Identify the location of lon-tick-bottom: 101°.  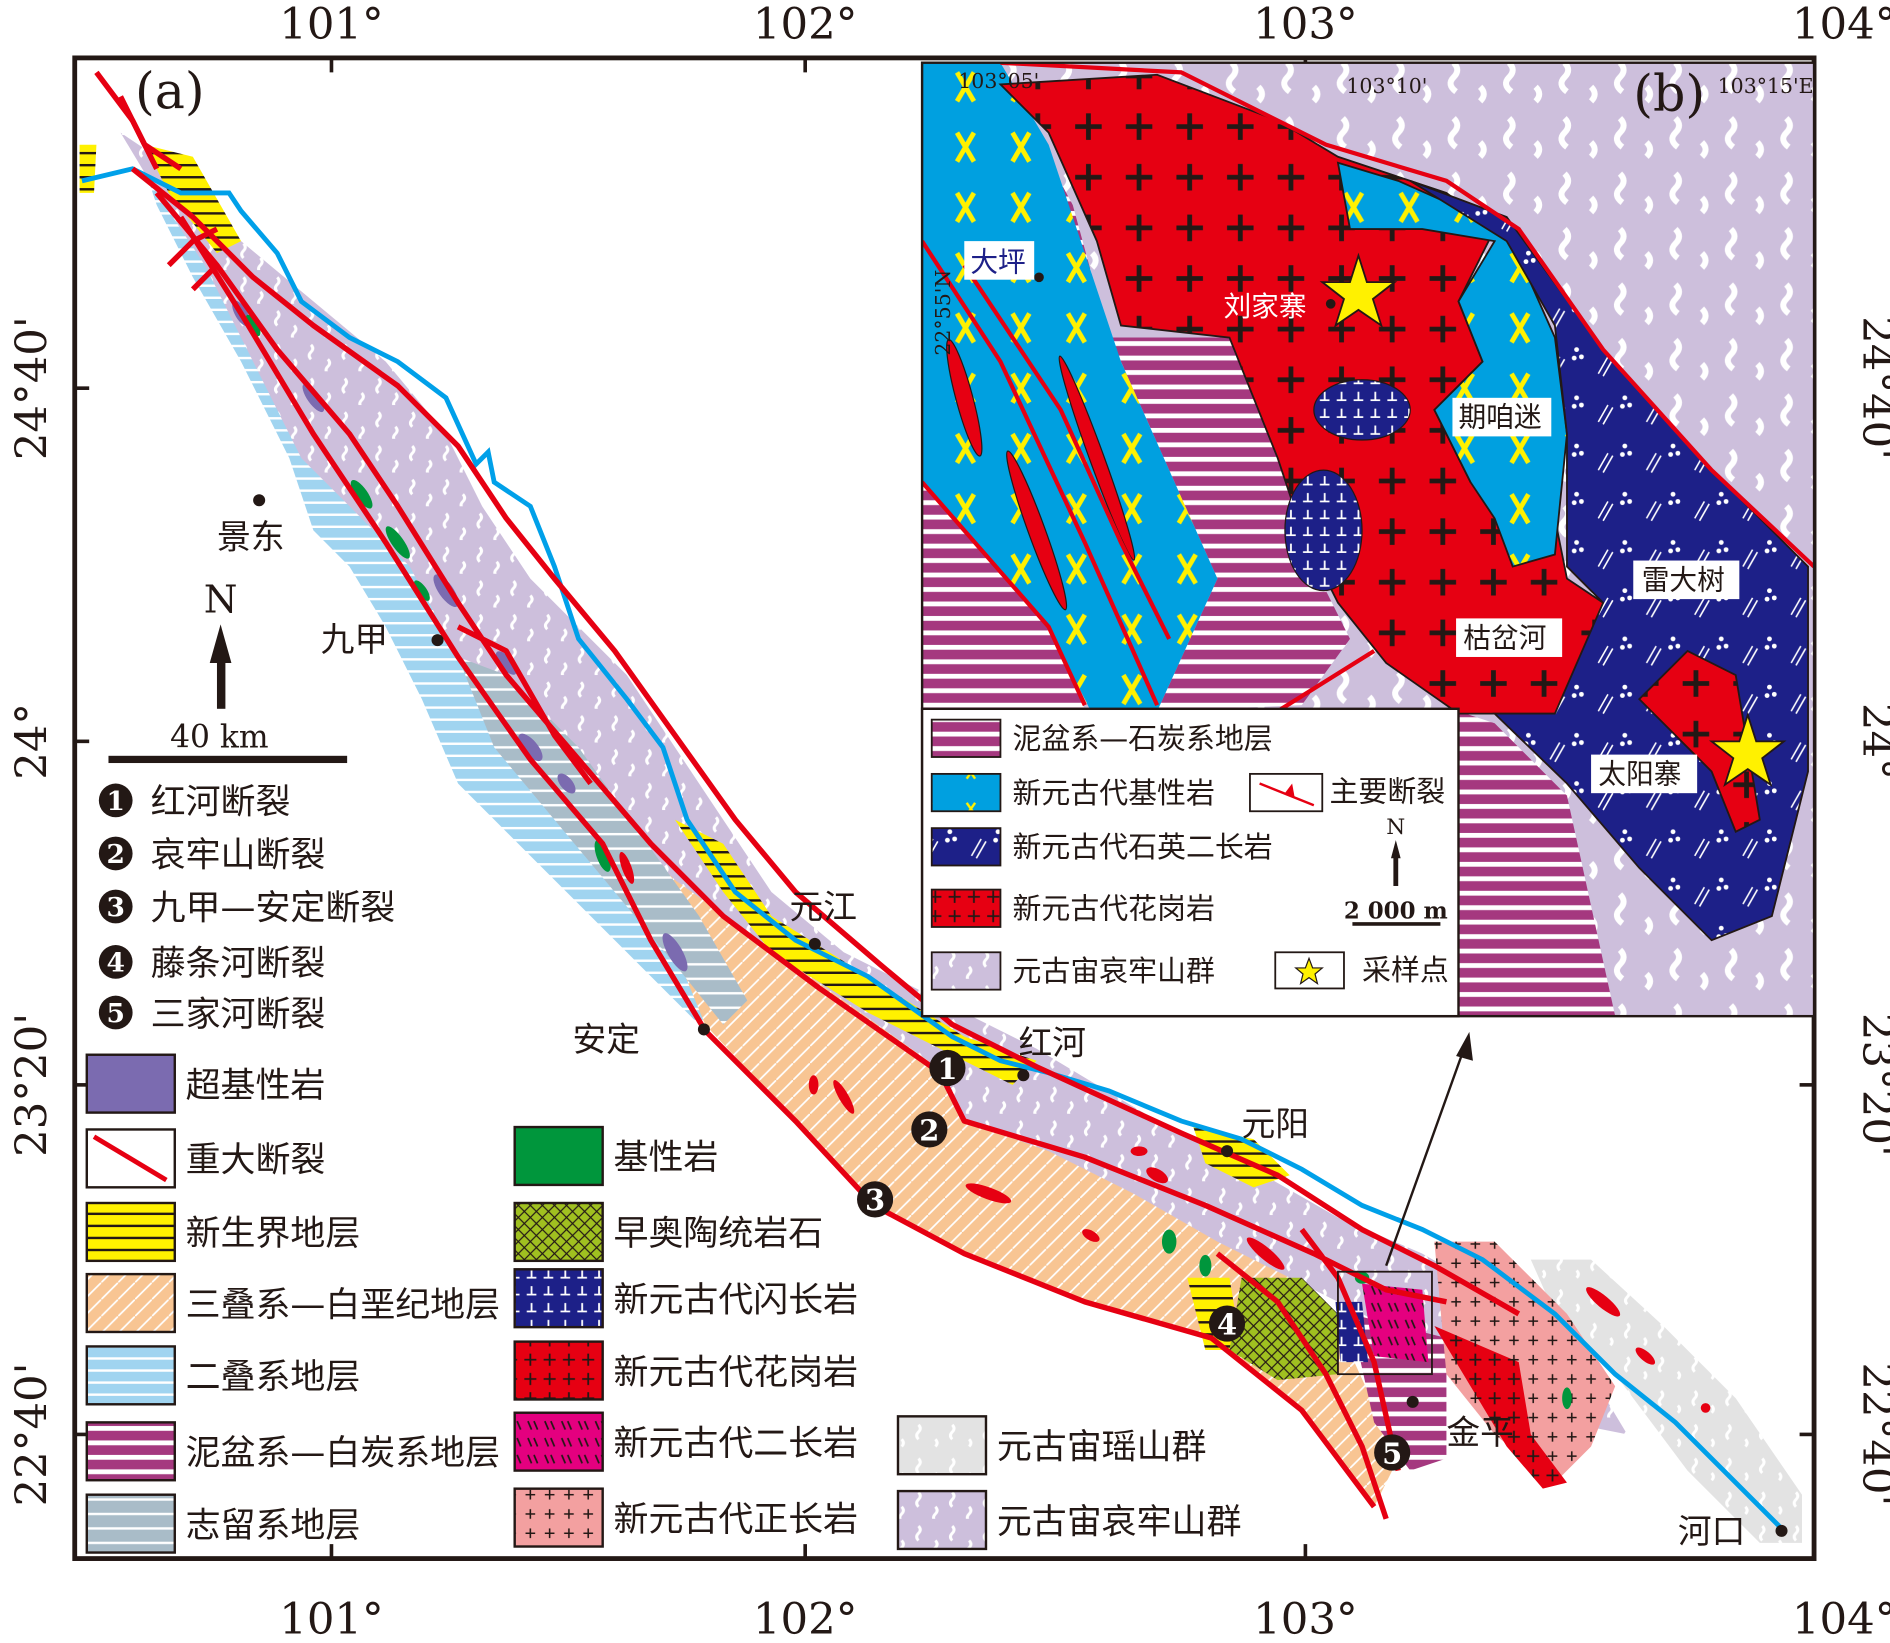
(331, 1618).